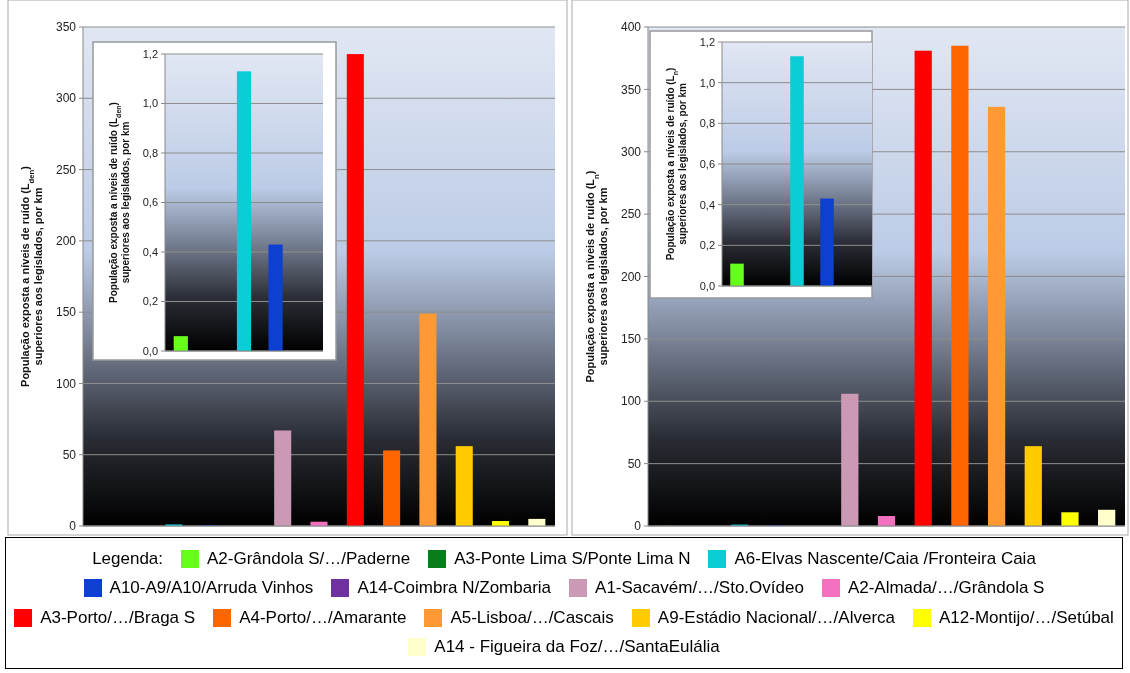 This screenshot has height=673, width=1130. I want to click on legend-label: A3-Porto/…/Braga S, so click(118, 617).